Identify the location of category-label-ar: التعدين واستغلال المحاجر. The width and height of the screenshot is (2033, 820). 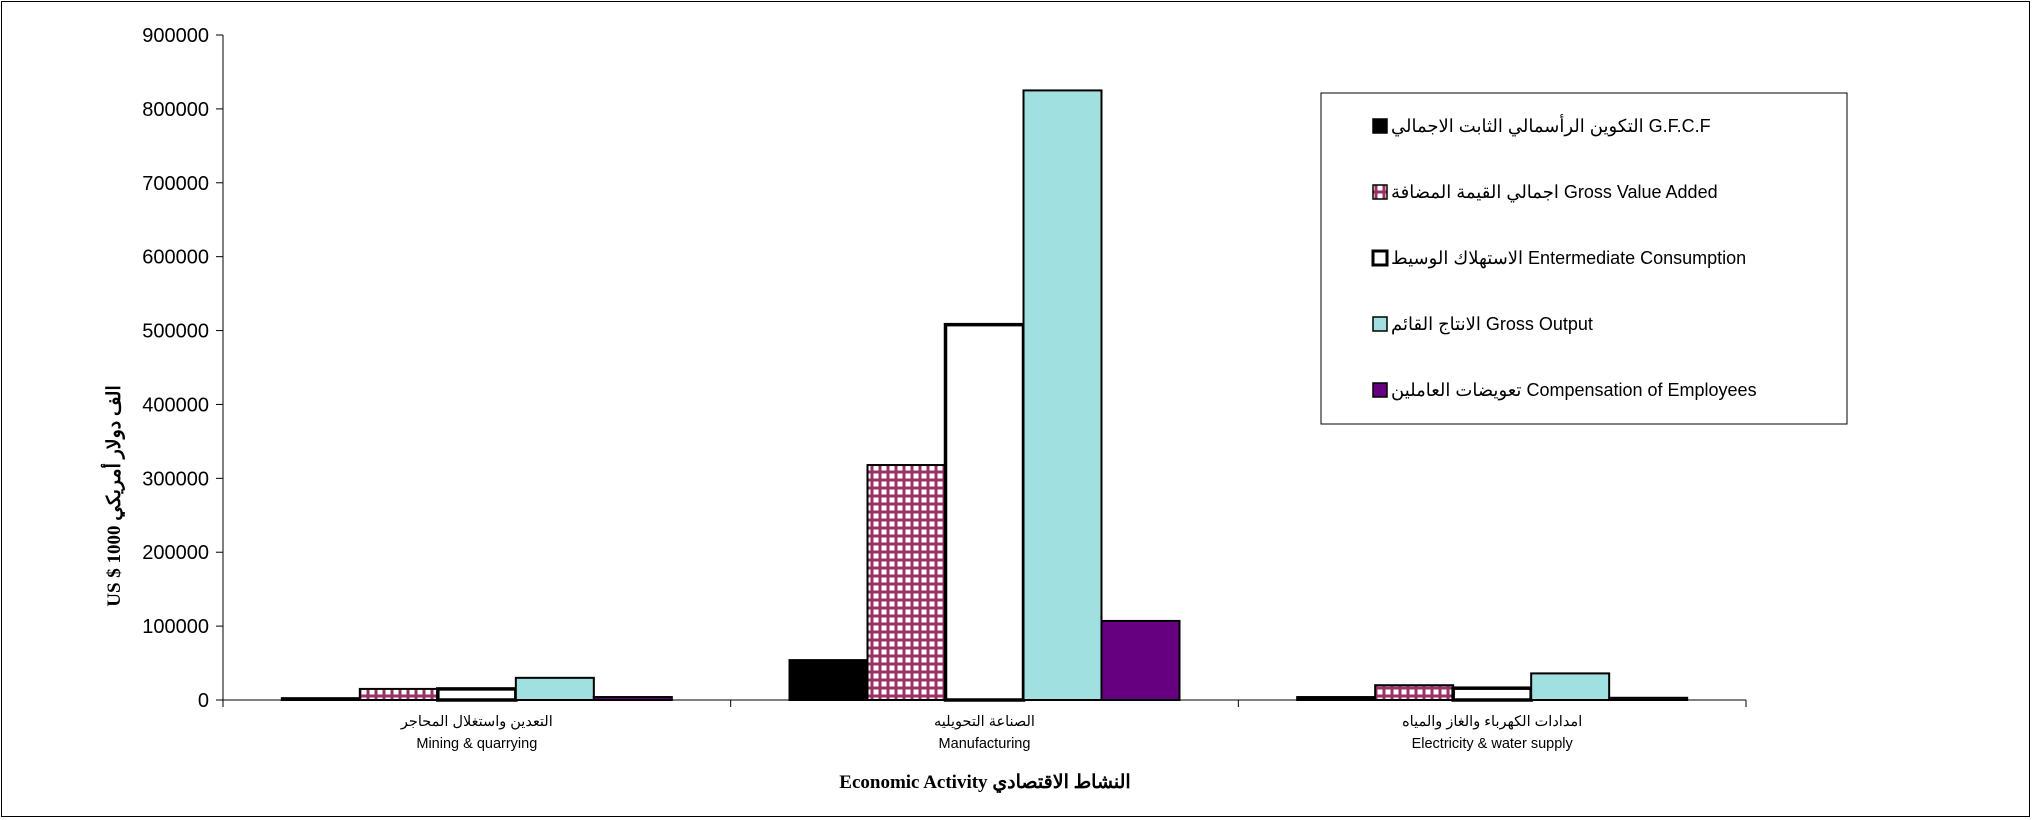
(476, 722).